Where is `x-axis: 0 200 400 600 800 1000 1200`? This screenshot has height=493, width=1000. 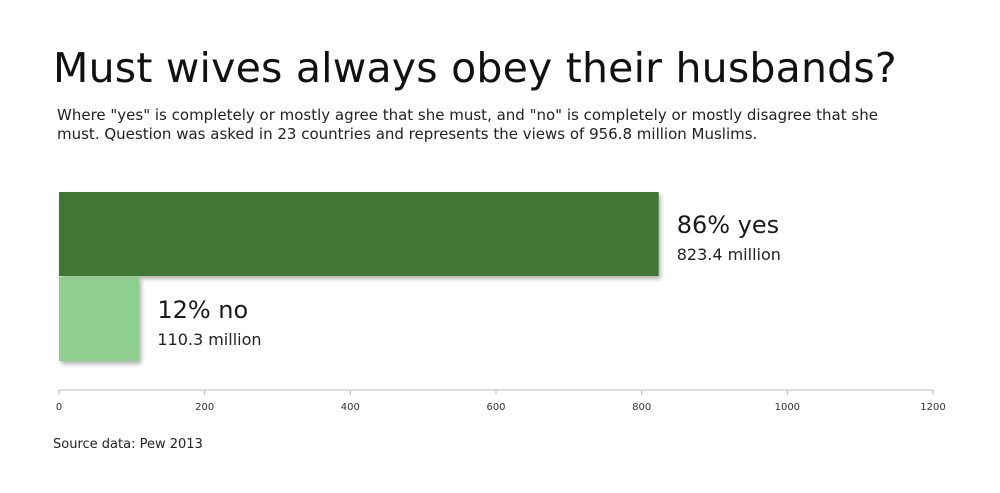 x-axis: 0 200 400 600 800 1000 1200 is located at coordinates (501, 401).